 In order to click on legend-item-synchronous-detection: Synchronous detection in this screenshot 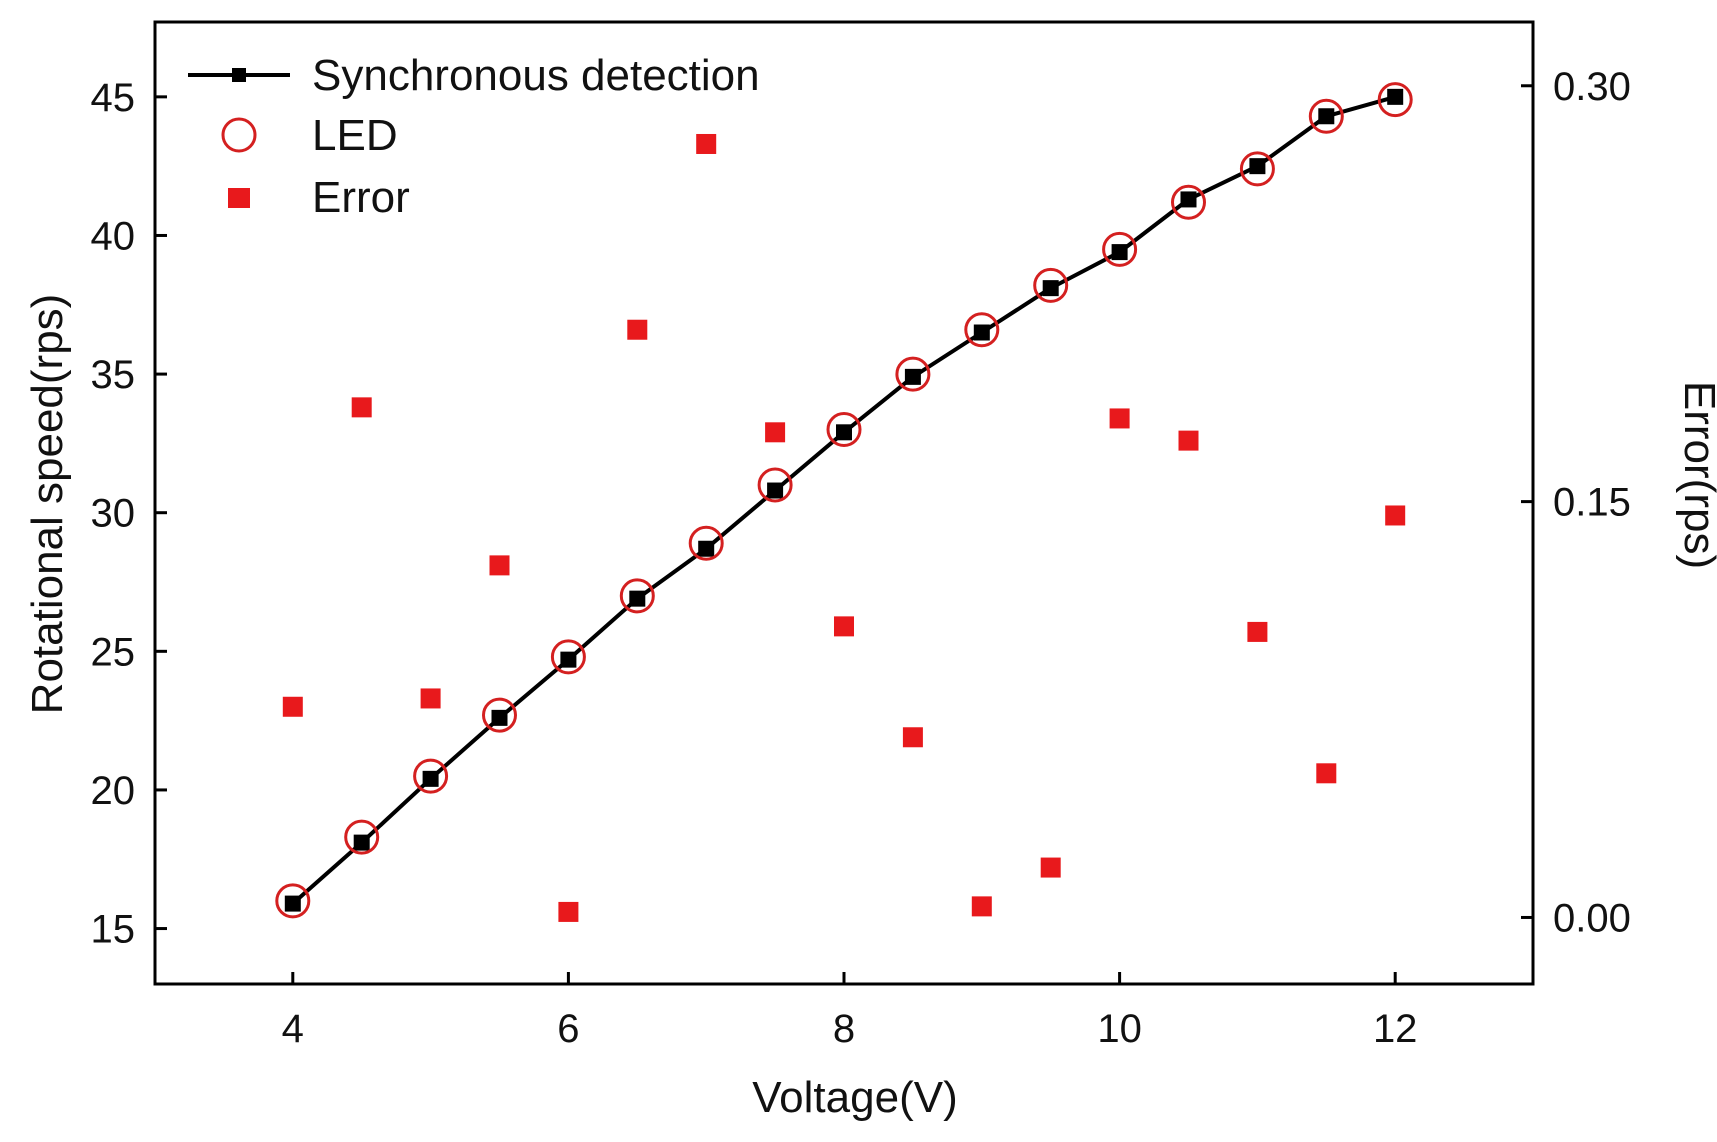, I will do `click(474, 75)`.